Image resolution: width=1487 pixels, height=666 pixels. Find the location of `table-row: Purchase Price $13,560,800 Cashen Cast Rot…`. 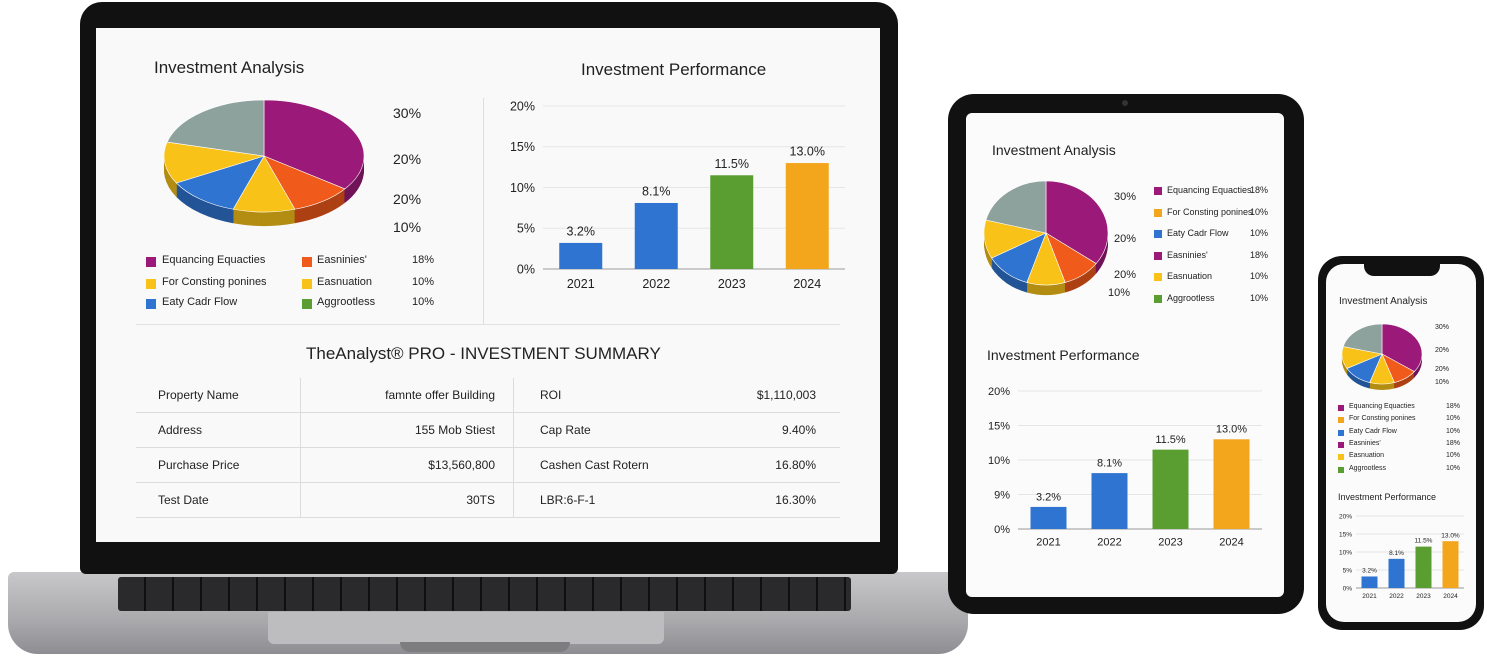

table-row: Purchase Price $13,560,800 Cashen Cast Rot… is located at coordinates (488, 465).